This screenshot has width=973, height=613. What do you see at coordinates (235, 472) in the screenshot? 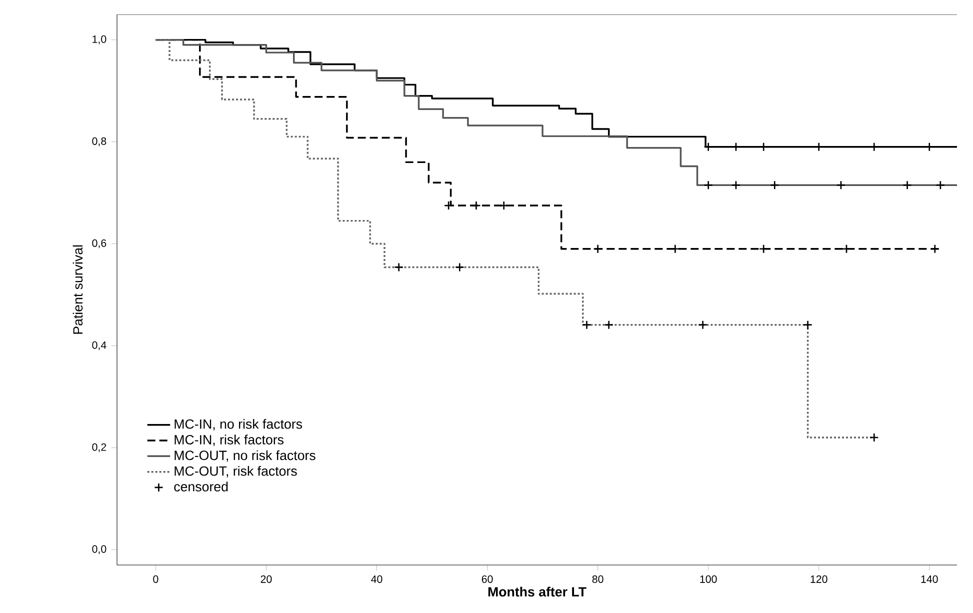
I see `legend-label: MC-OUT, risk factors` at bounding box center [235, 472].